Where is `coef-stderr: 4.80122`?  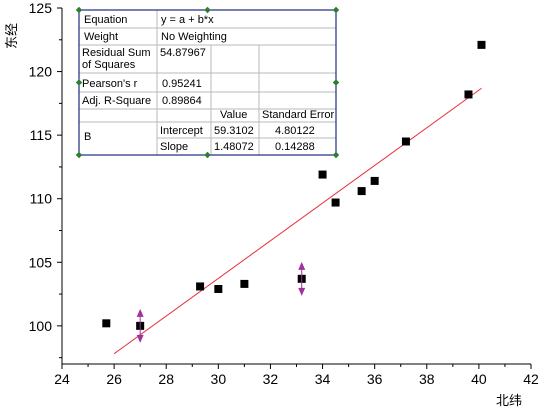 coef-stderr: 4.80122 is located at coordinates (295, 131).